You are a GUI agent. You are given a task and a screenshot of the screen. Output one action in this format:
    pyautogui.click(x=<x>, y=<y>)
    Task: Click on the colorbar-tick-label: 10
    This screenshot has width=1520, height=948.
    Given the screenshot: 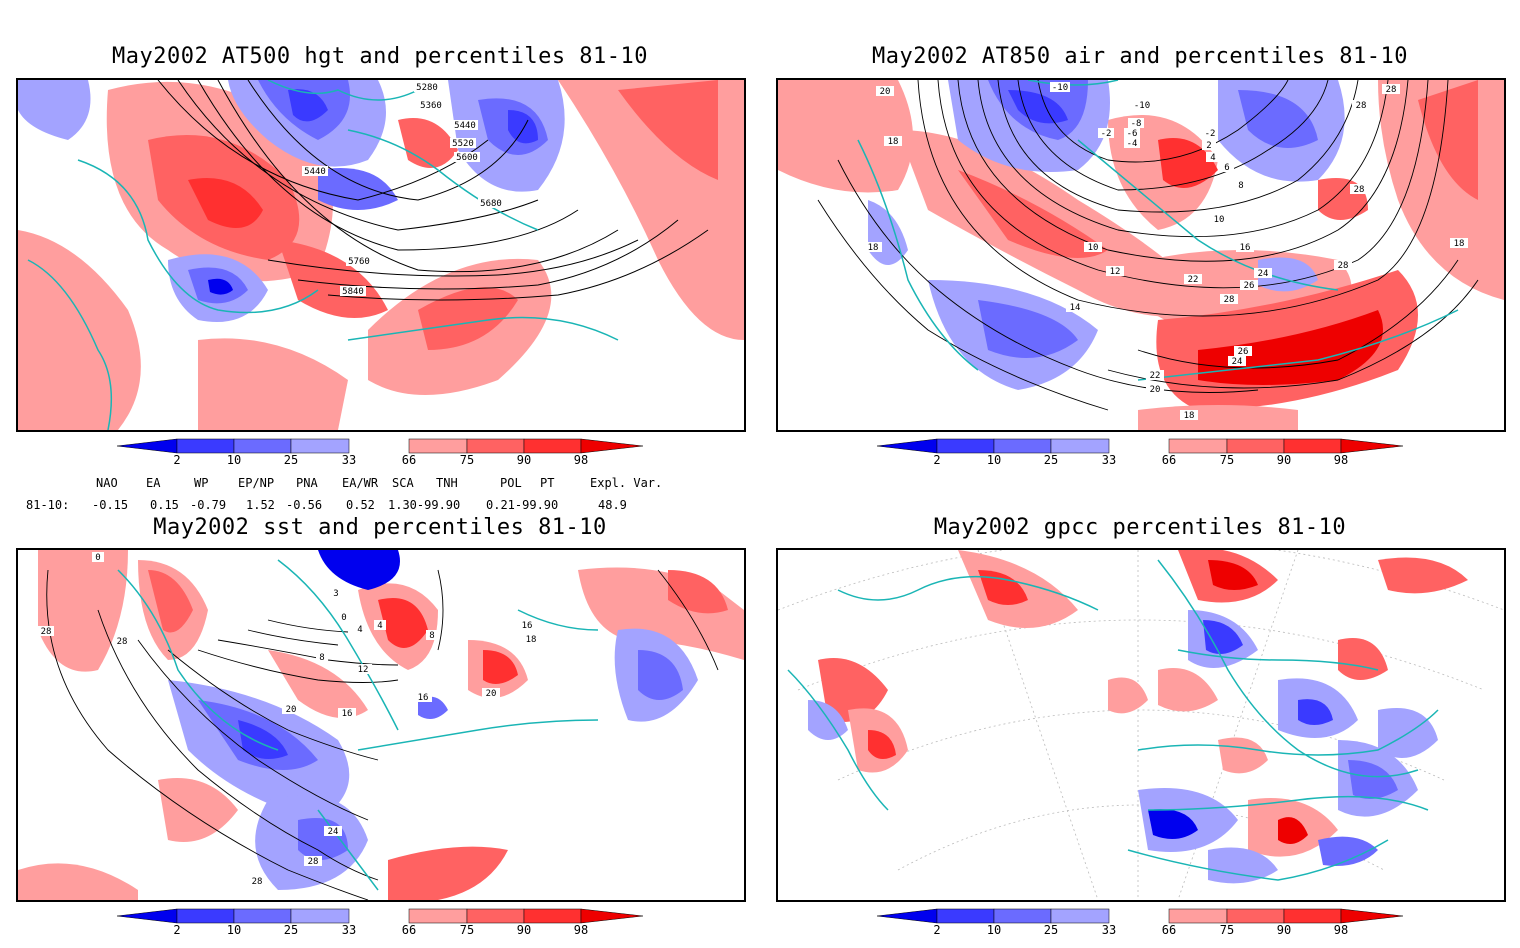 What is the action you would take?
    pyautogui.click(x=234, y=930)
    